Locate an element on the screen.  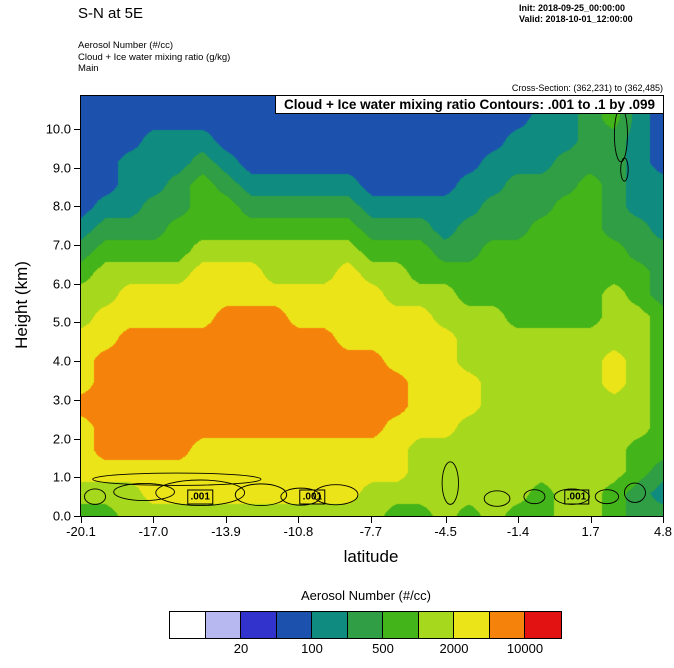
colorbar-tick-label: 500 is located at coordinates (383, 648).